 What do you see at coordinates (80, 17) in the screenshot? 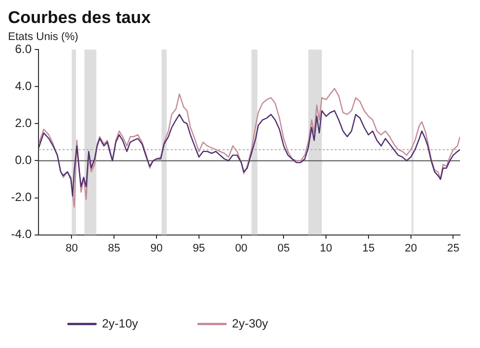
I see `chart-title: Courbes des taux` at bounding box center [80, 17].